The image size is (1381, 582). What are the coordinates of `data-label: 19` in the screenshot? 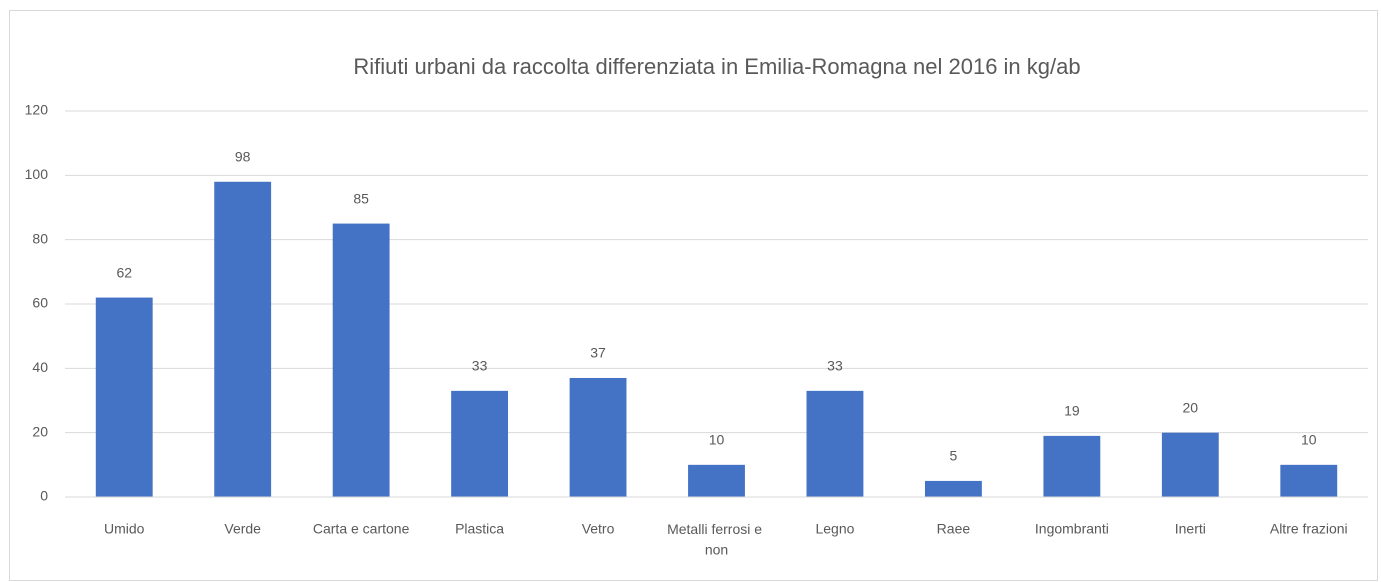 It's located at (1072, 411).